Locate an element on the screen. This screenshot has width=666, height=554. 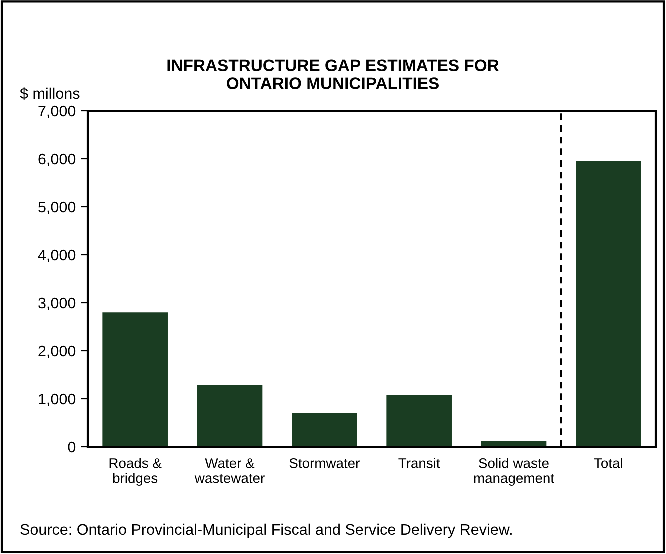
y-tick-label: 3,000 is located at coordinates (57, 304).